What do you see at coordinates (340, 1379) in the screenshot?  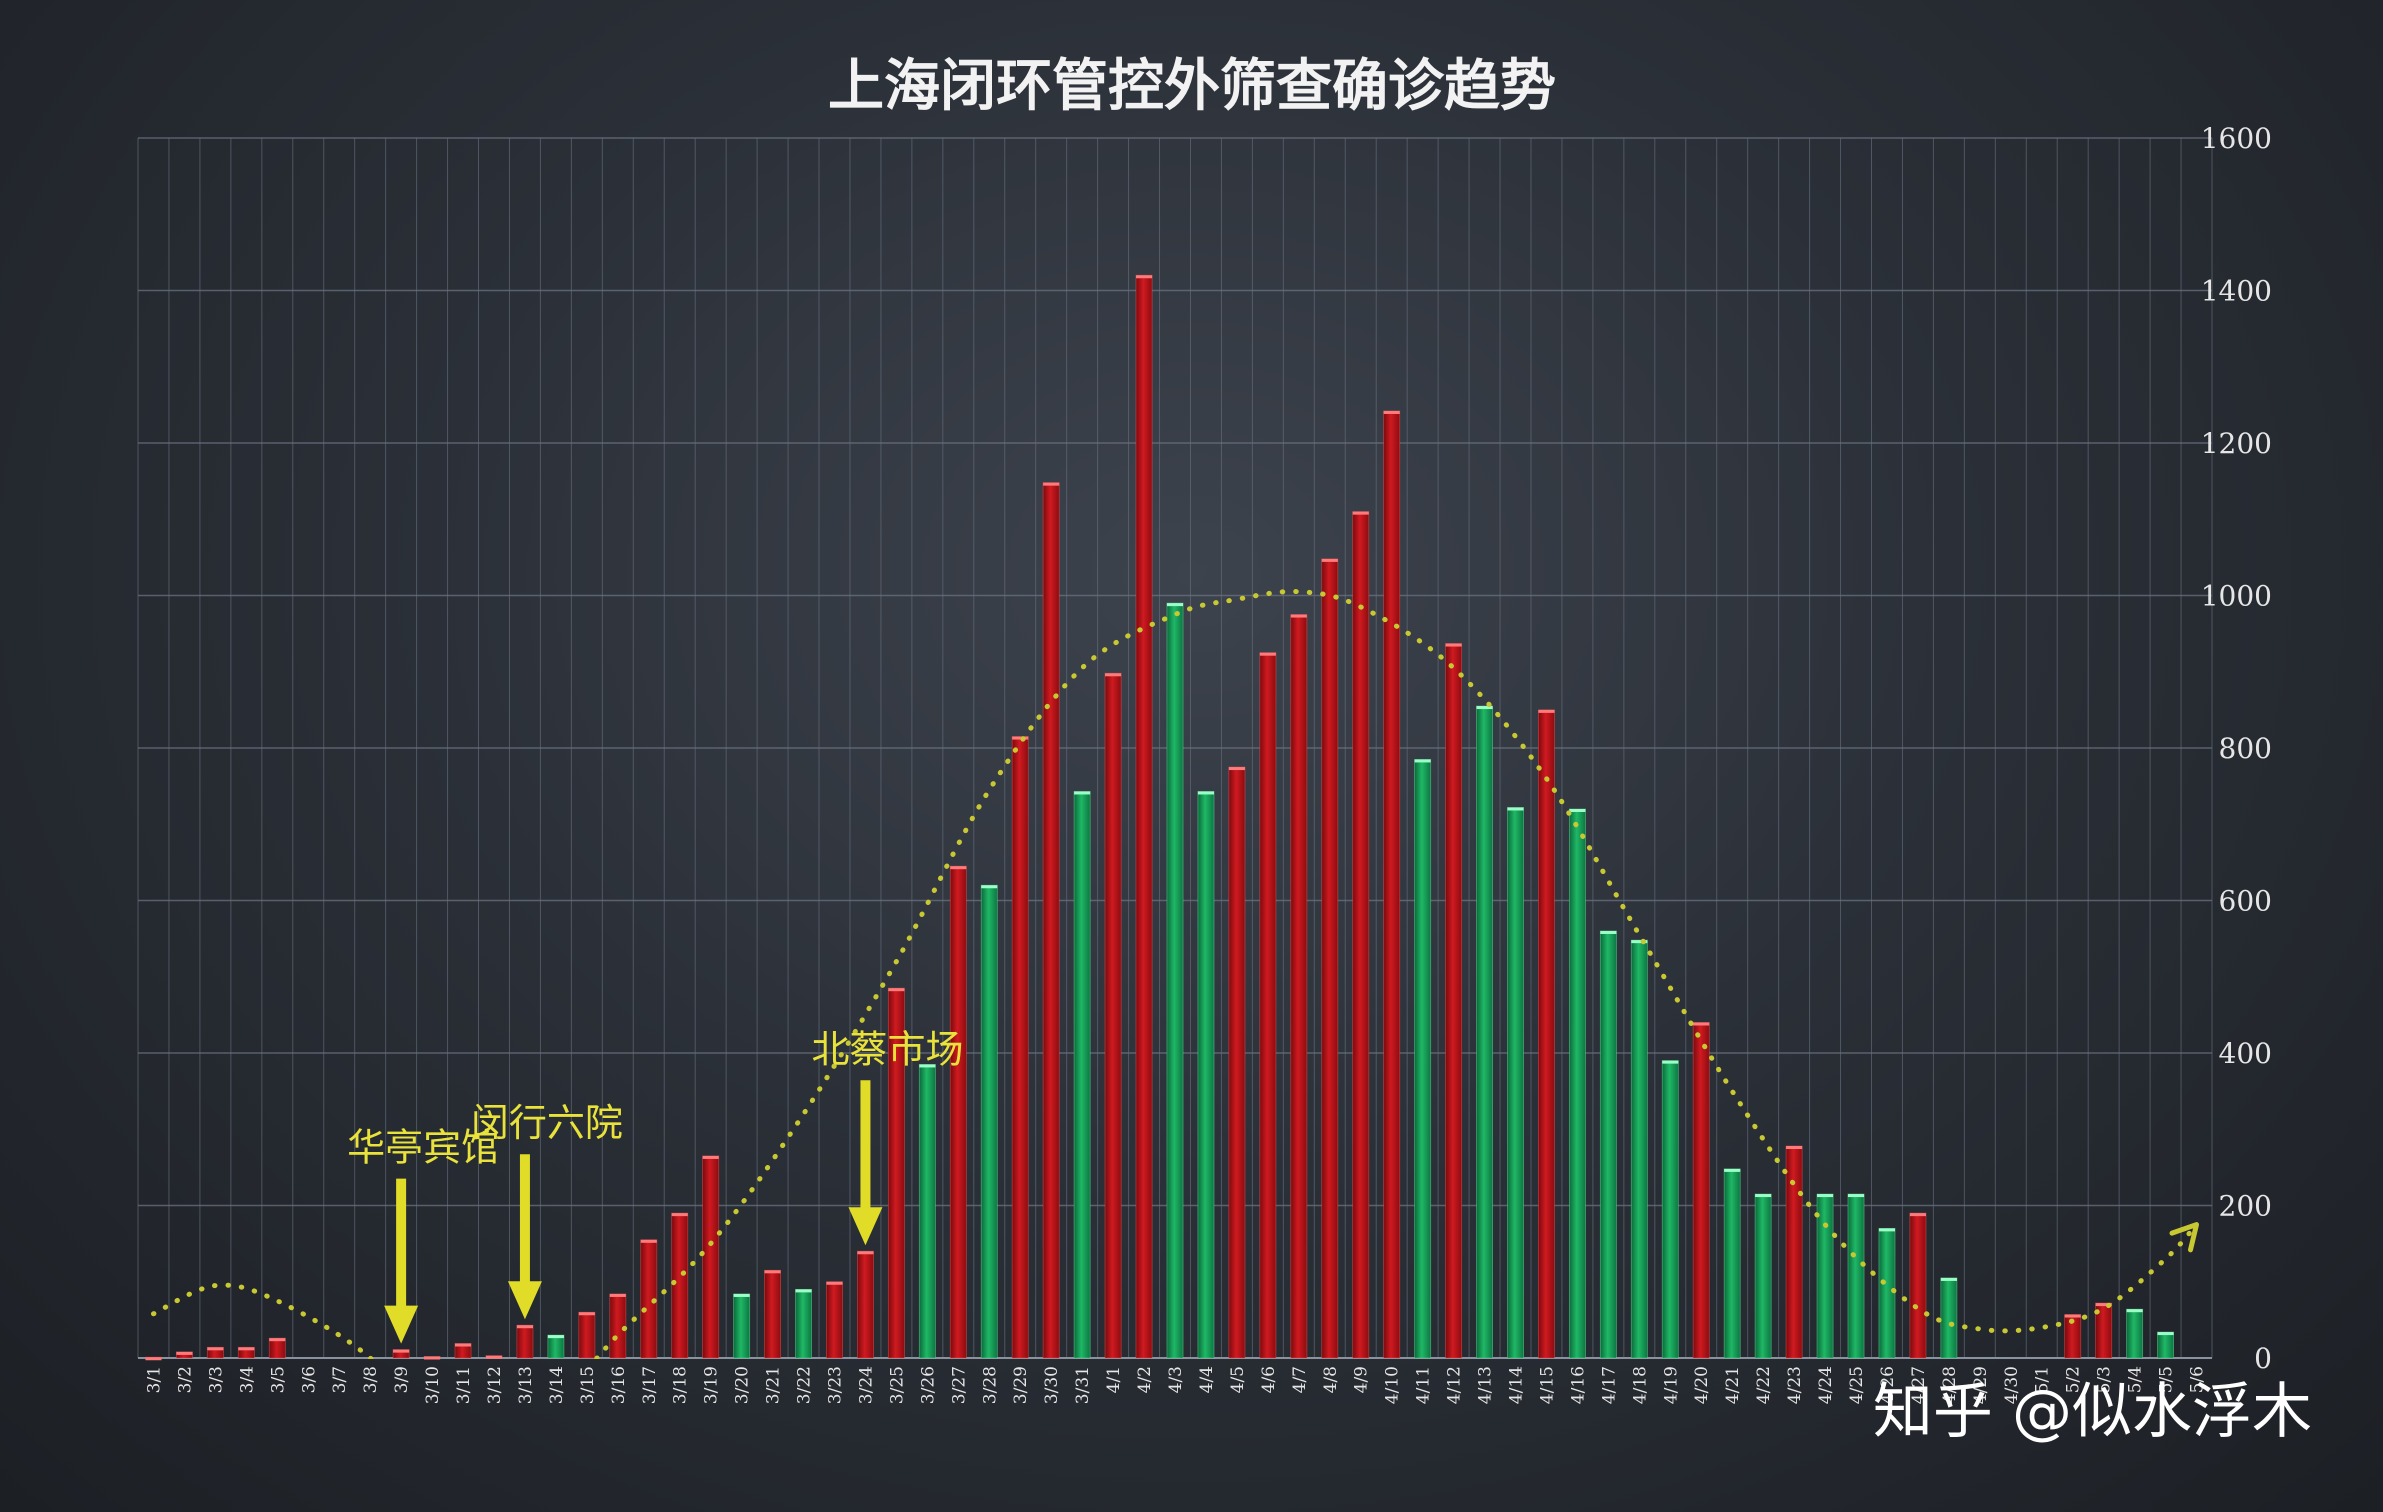 I see `x-tick-label: 3/7` at bounding box center [340, 1379].